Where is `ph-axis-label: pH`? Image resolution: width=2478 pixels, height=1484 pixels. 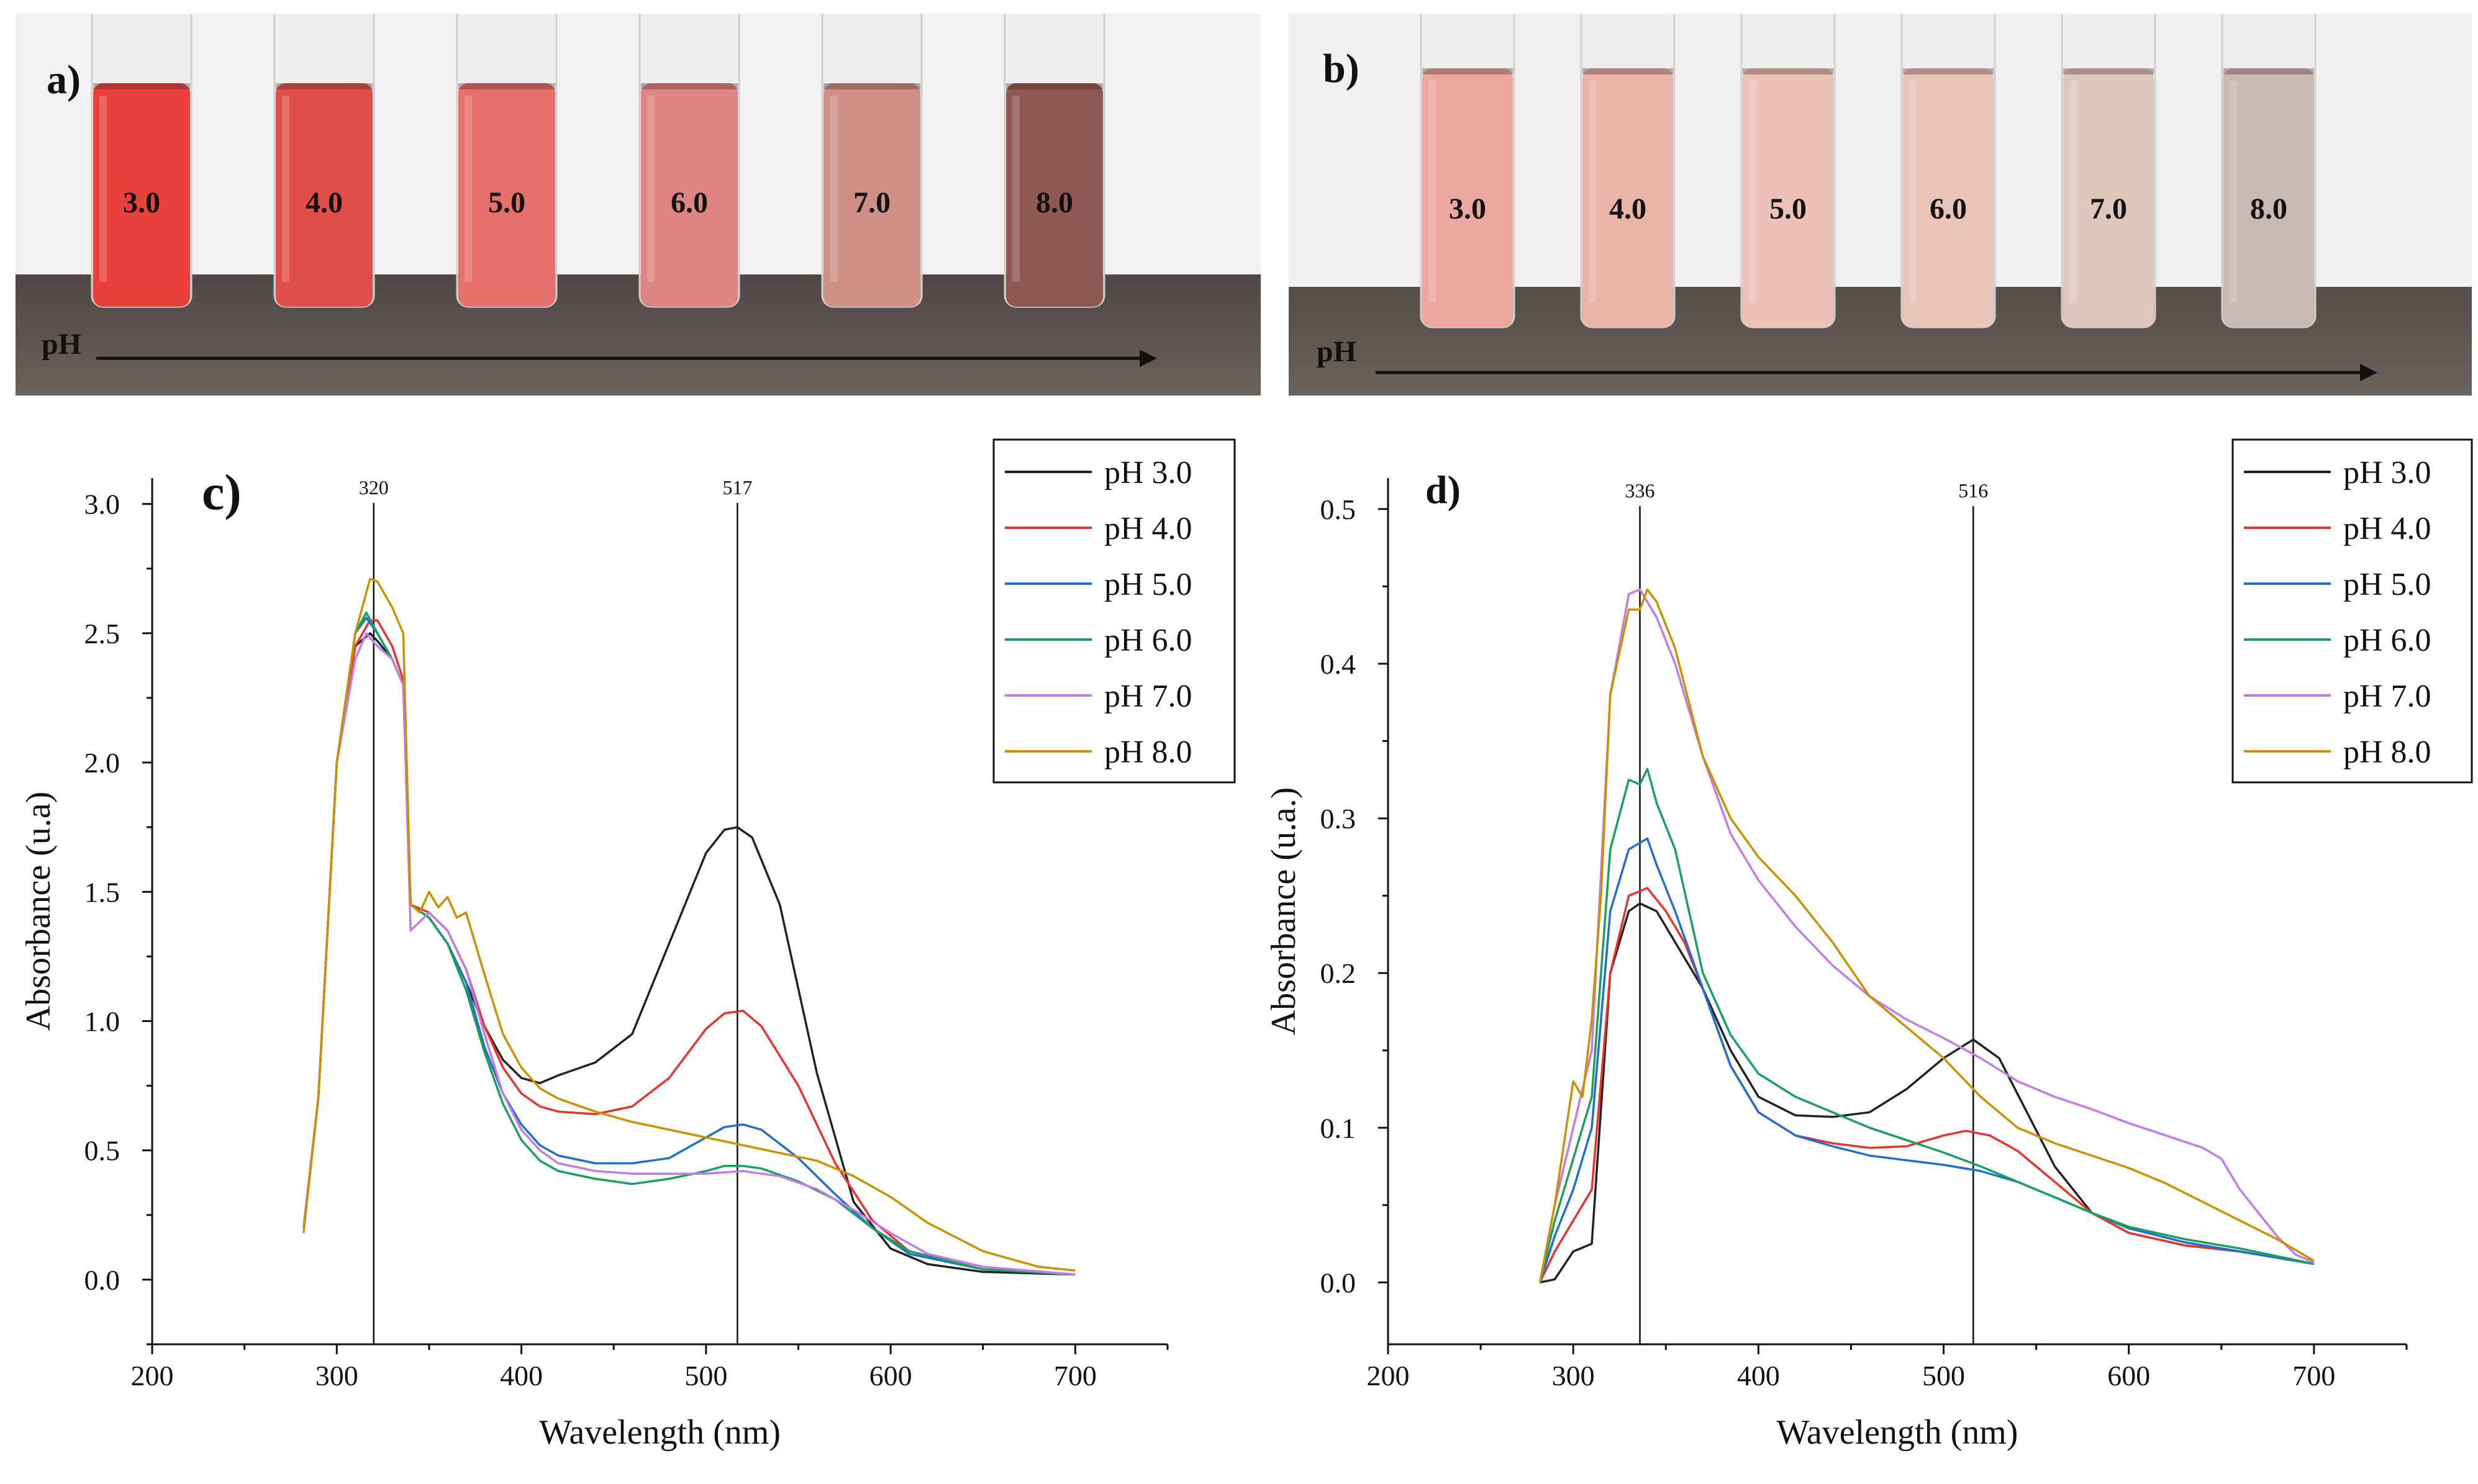
ph-axis-label: pH is located at coordinates (61, 344).